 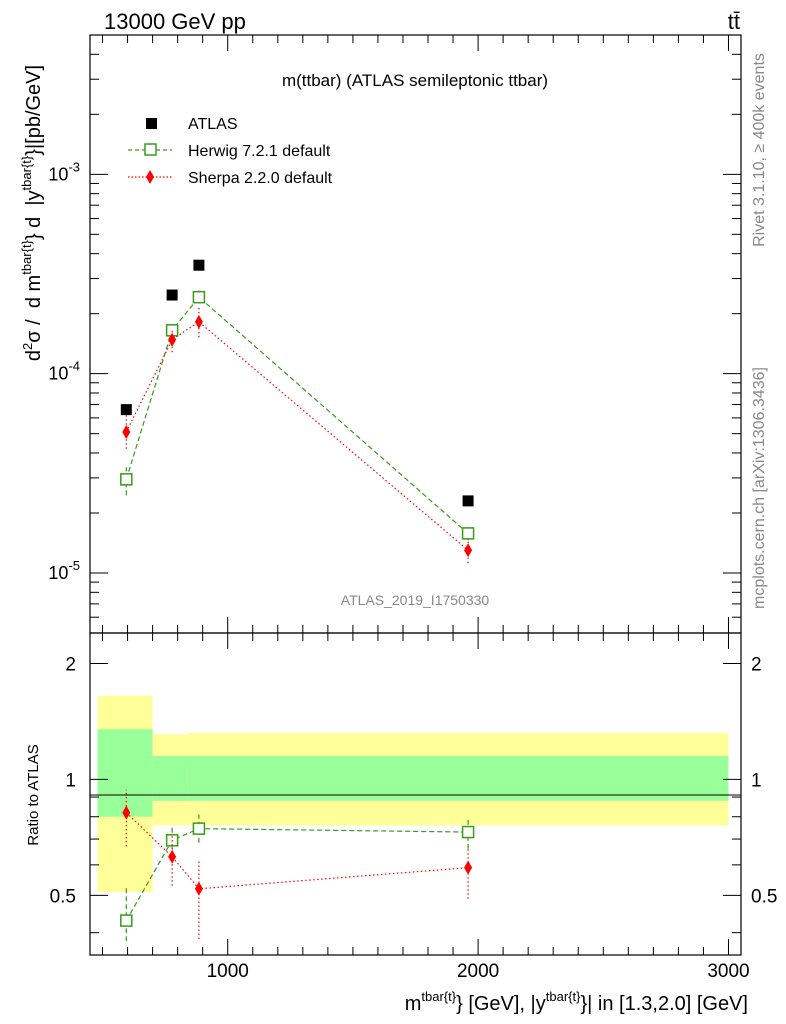 What do you see at coordinates (70, 664) in the screenshot?
I see `ratio-y-tick-label-left: 2` at bounding box center [70, 664].